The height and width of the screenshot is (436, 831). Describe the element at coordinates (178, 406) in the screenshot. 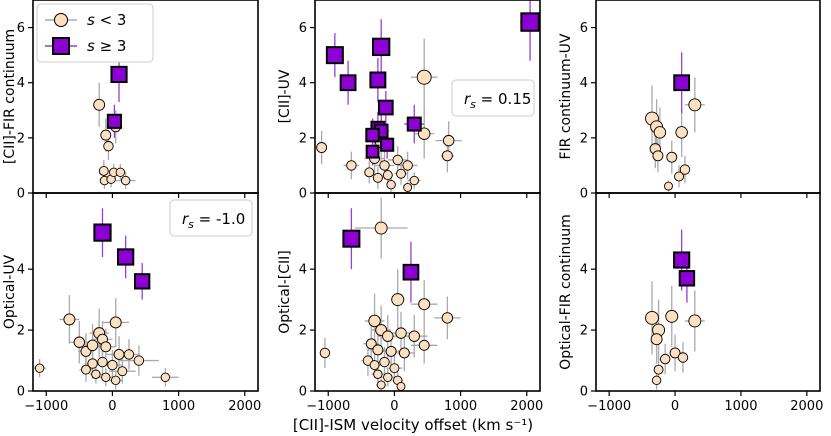

I see `x-tick-label: 1000` at that location.